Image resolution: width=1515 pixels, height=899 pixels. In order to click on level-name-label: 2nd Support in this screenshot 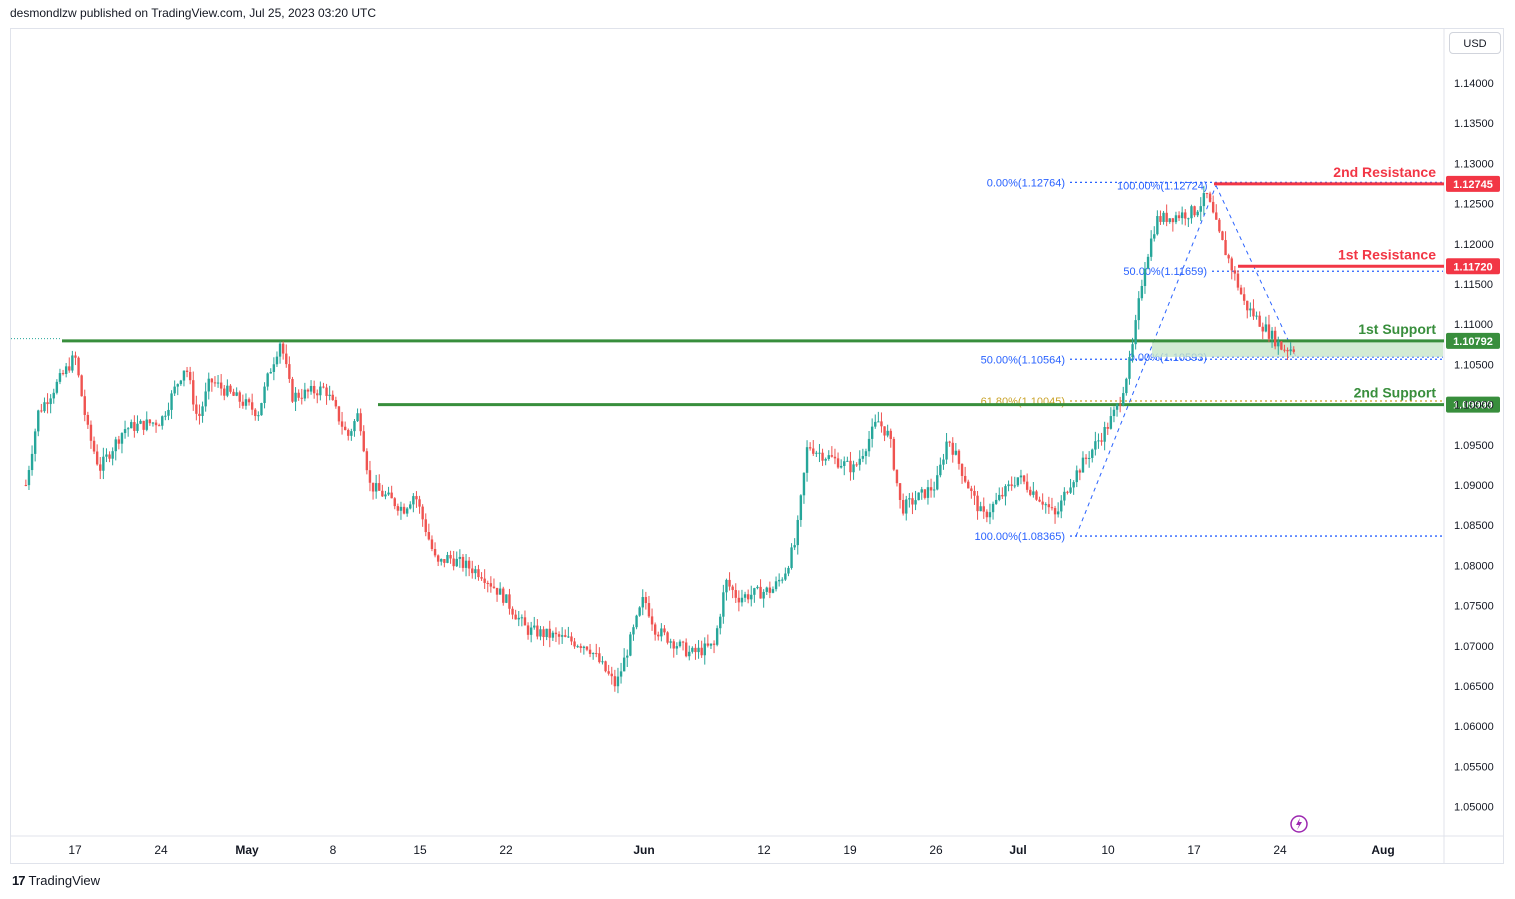, I will do `click(1395, 393)`.